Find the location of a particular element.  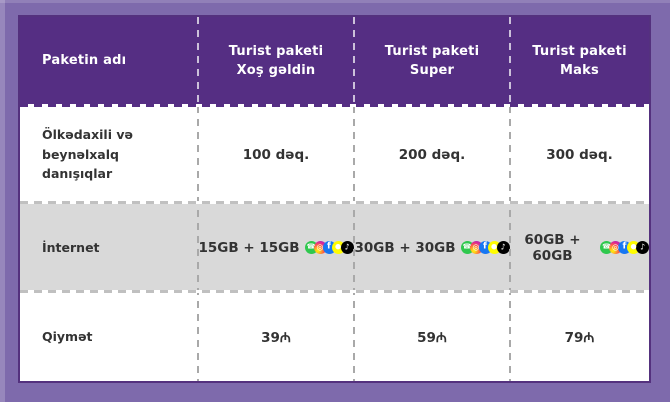

row-label-line: İnternet is located at coordinates (71, 247).